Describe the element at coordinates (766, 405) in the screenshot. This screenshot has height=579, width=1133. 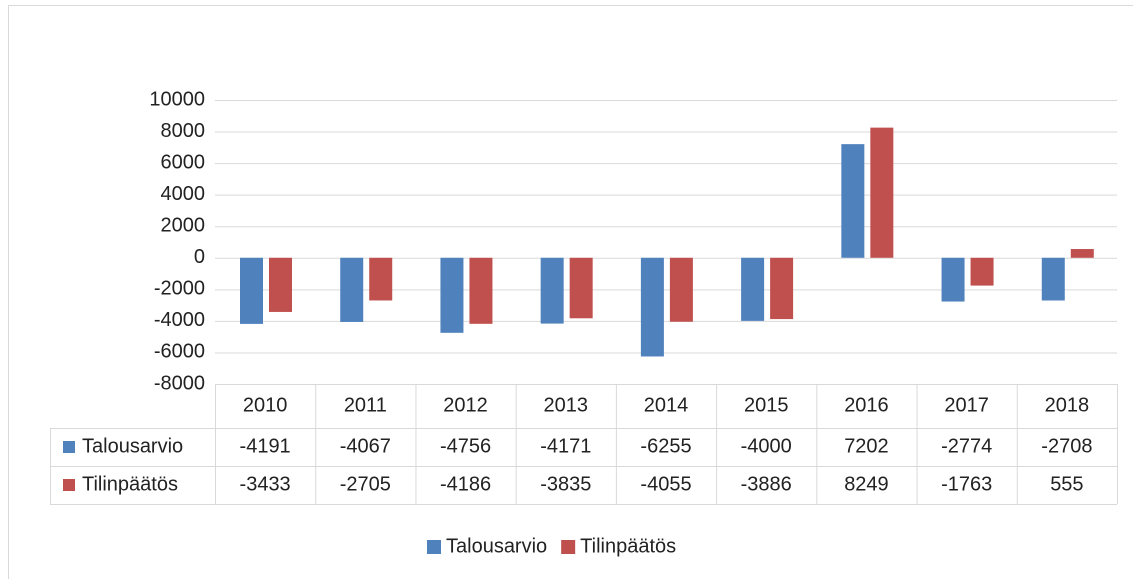
I see `x-tick-label: 2015` at that location.